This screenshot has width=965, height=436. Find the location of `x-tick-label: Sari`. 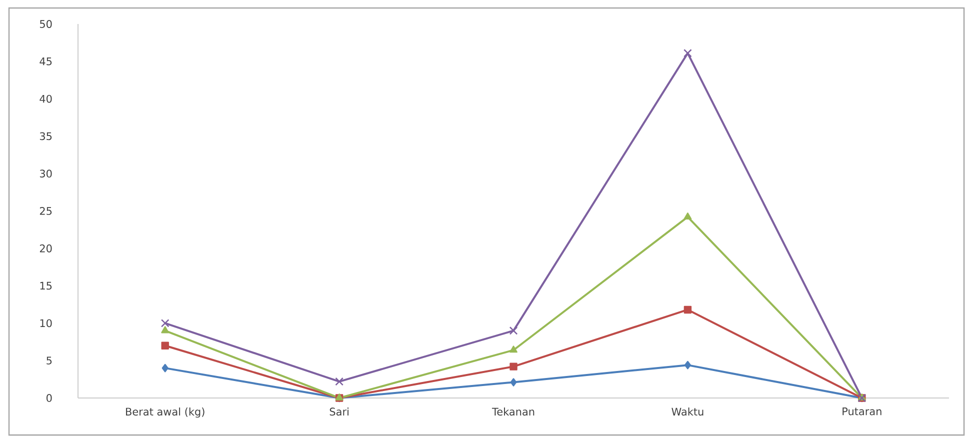

x-tick-label: Sari is located at coordinates (339, 412).